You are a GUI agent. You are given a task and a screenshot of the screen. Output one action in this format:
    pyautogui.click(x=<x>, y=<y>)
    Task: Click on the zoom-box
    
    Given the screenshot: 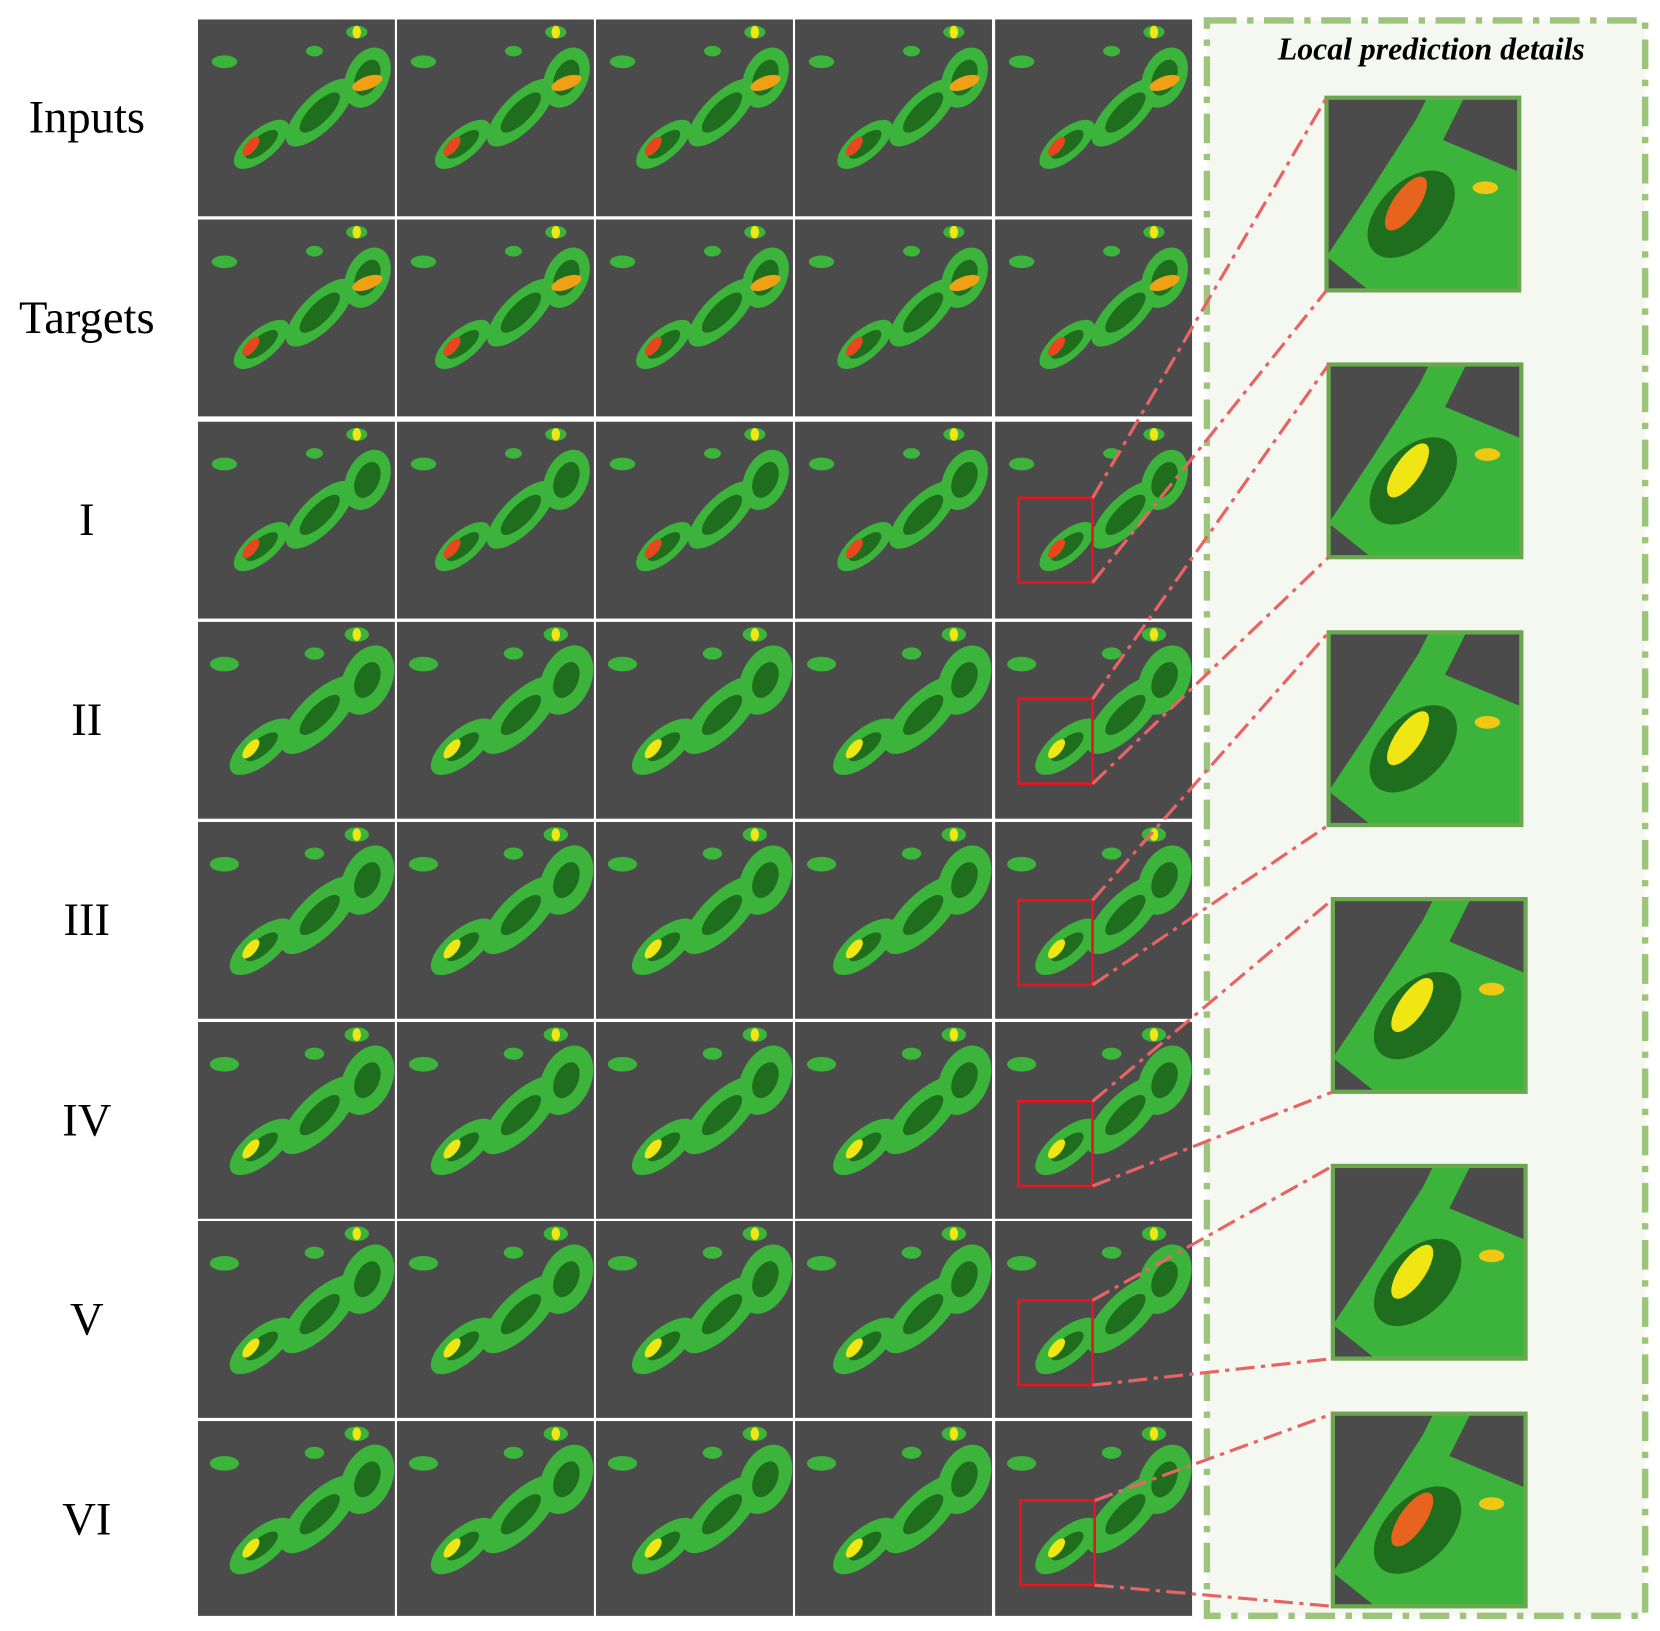 What is the action you would take?
    pyautogui.click(x=1057, y=1543)
    